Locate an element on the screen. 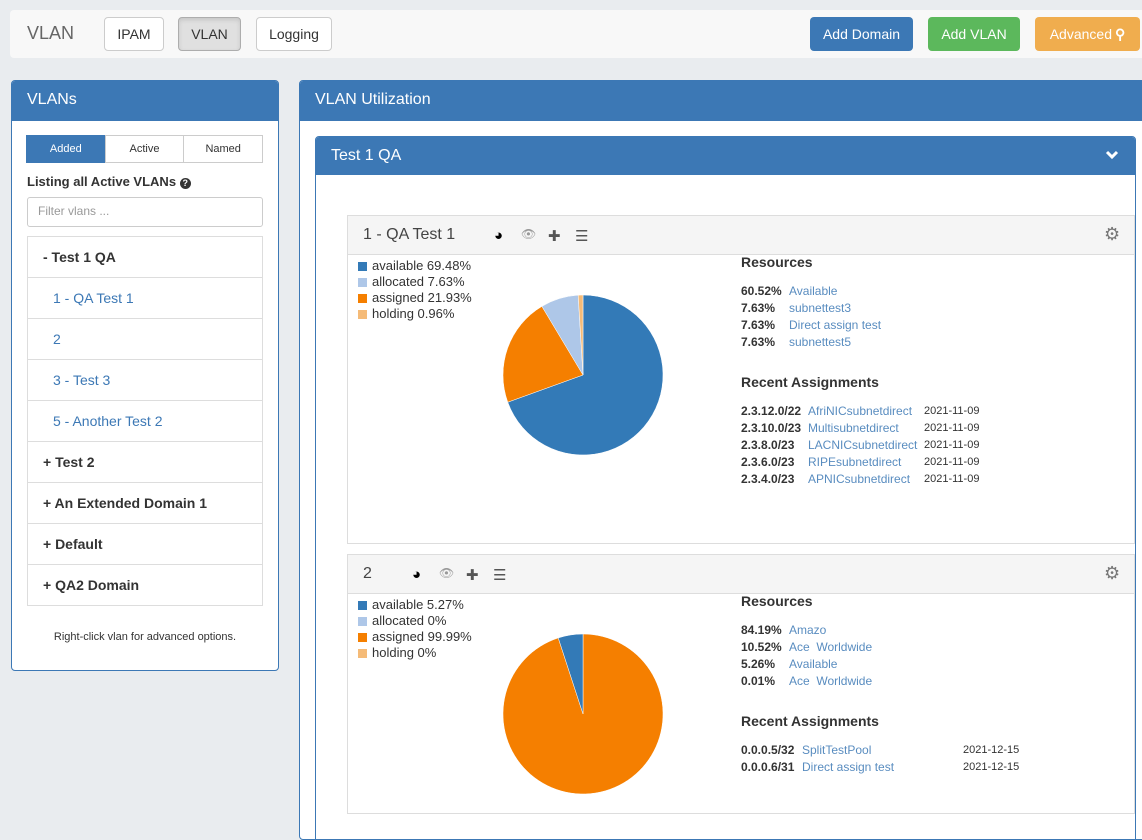 This screenshot has height=840, width=1142. resource-row: 7.63% subnettest3 is located at coordinates (860, 308).